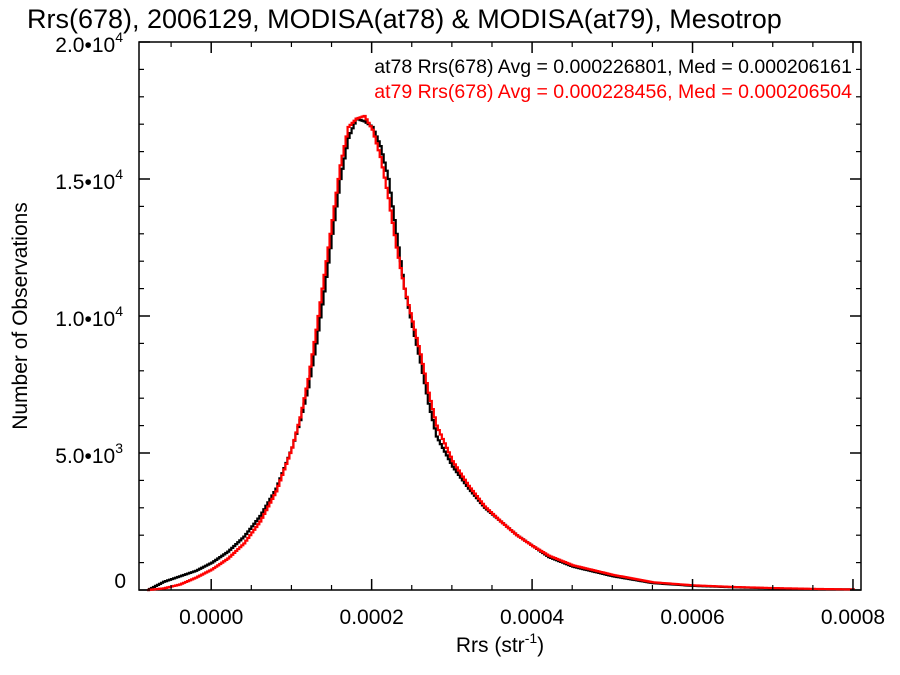 The height and width of the screenshot is (675, 900). I want to click on y-tick-label-sup-2: 4, so click(119, 311).